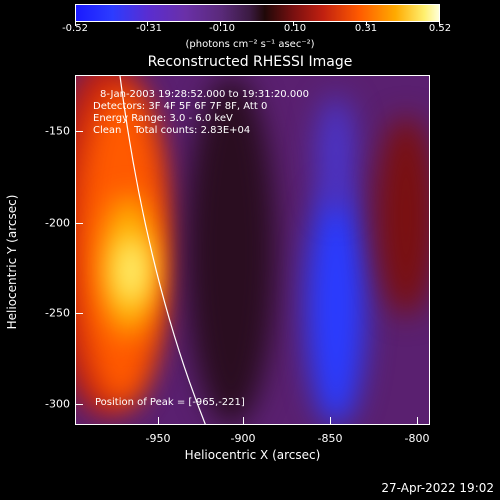 Image resolution: width=500 pixels, height=500 pixels. What do you see at coordinates (366, 28) in the screenshot?
I see `colorbar-tick-label: 0.31` at bounding box center [366, 28].